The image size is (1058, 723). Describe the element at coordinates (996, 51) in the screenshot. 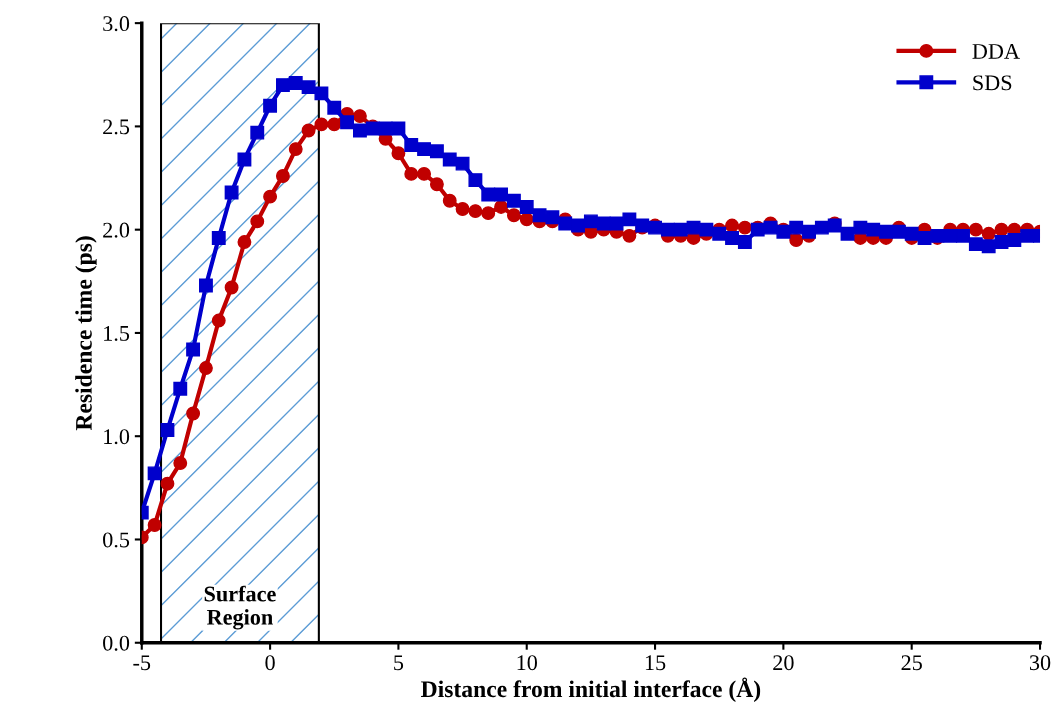

I see `legend-label: DDA` at that location.